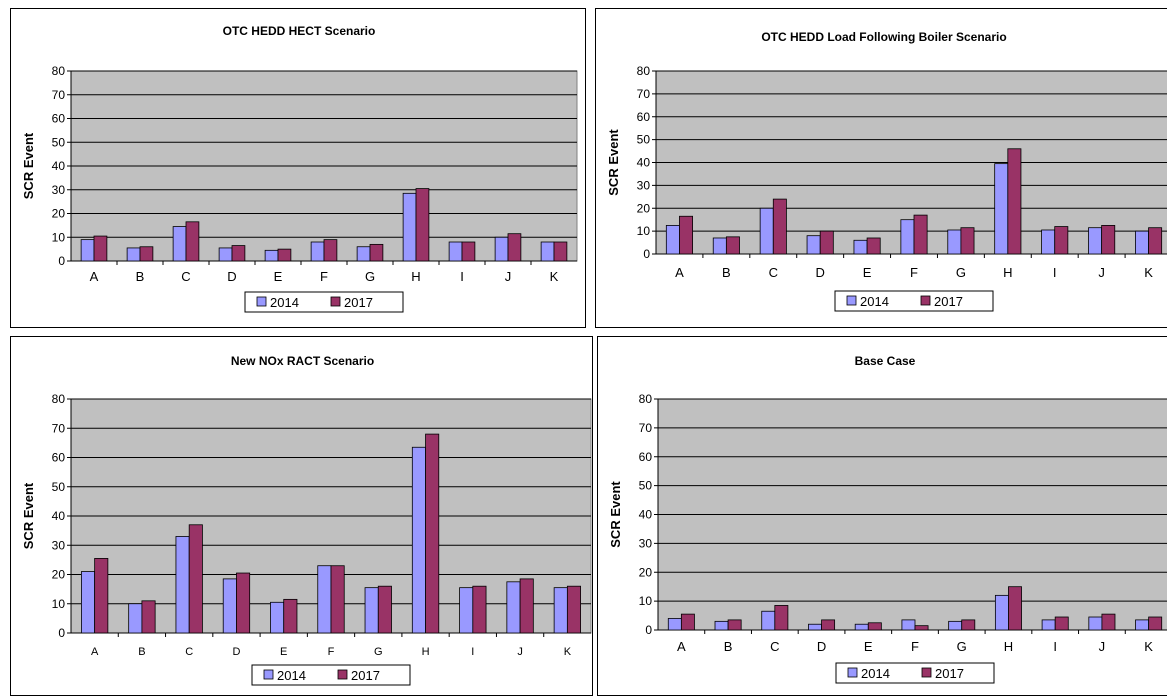 This screenshot has height=697, width=1167. What do you see at coordinates (268, 674) in the screenshot?
I see `legend-swatch-2014` at bounding box center [268, 674].